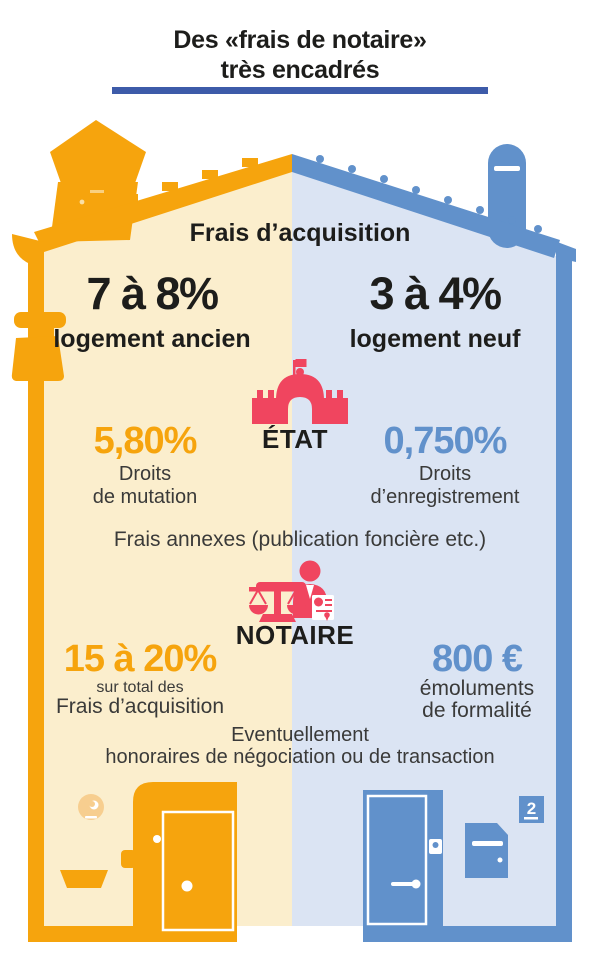  I want to click on old-door-icon, so click(179, 862).